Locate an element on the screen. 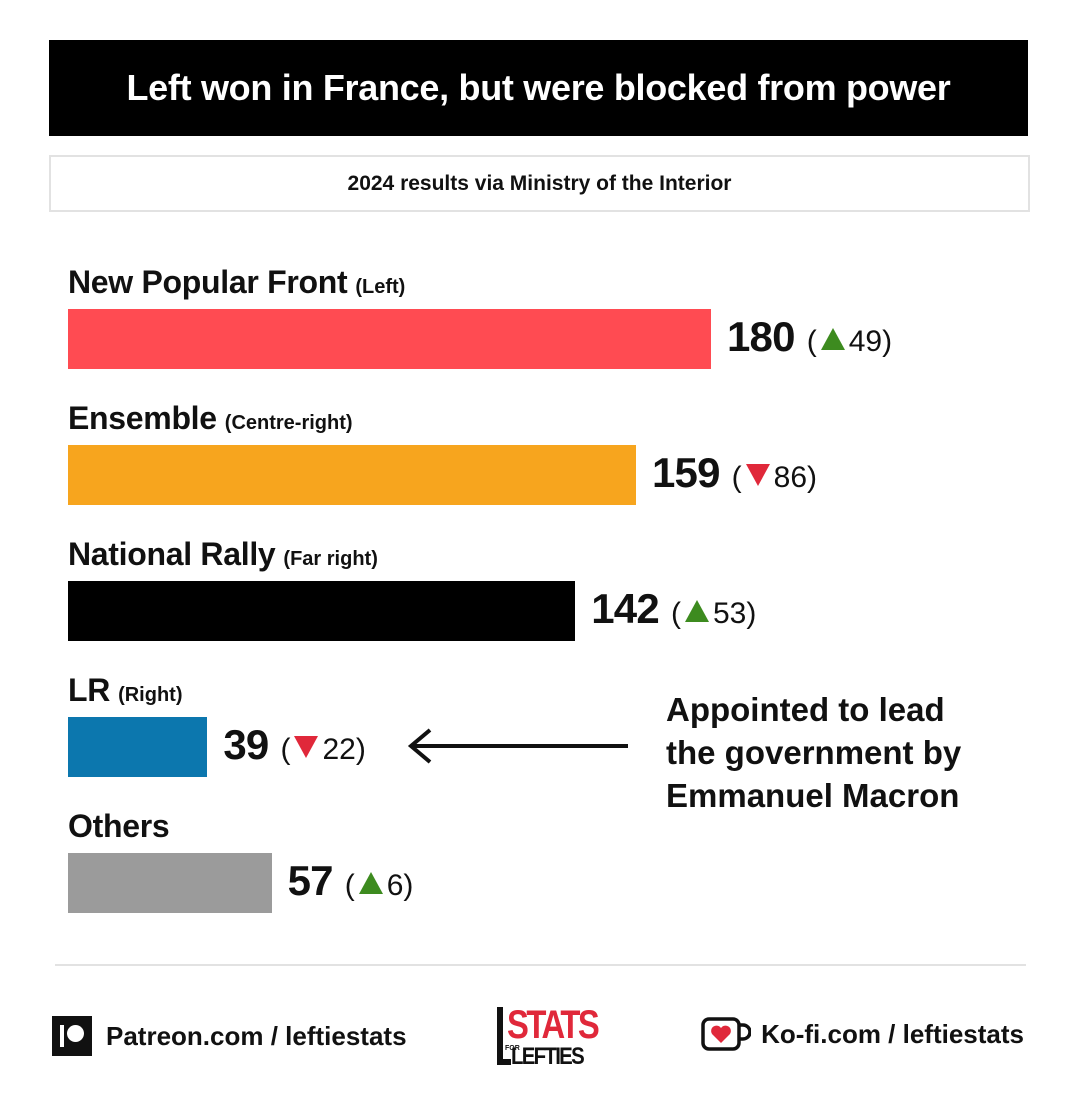 The image size is (1080, 1113). bar-label-0: New Popular Front (Left) is located at coordinates (236, 282).